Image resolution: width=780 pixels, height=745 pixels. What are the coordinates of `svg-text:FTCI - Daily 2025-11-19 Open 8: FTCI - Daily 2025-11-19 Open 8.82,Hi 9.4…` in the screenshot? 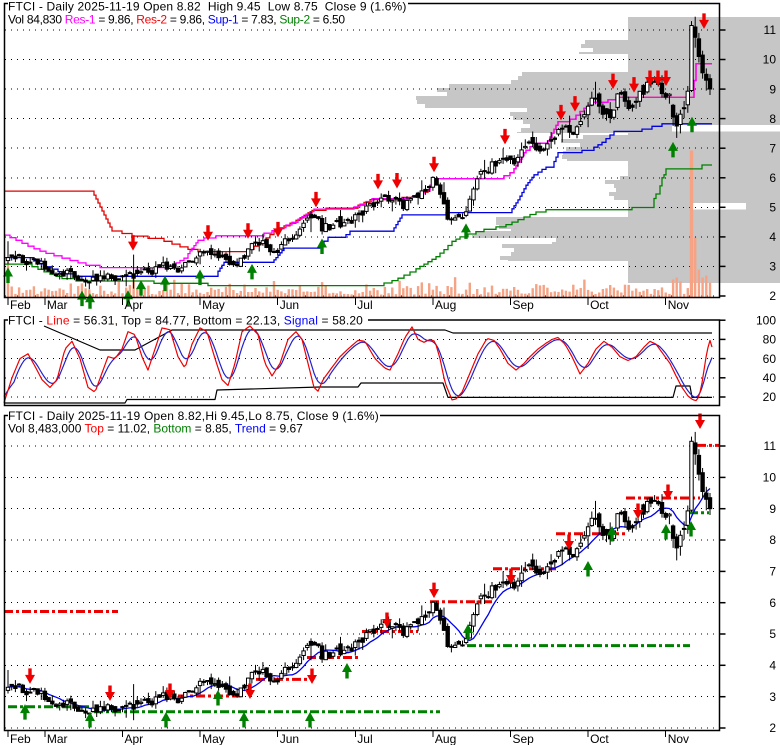 It's located at (193, 416).